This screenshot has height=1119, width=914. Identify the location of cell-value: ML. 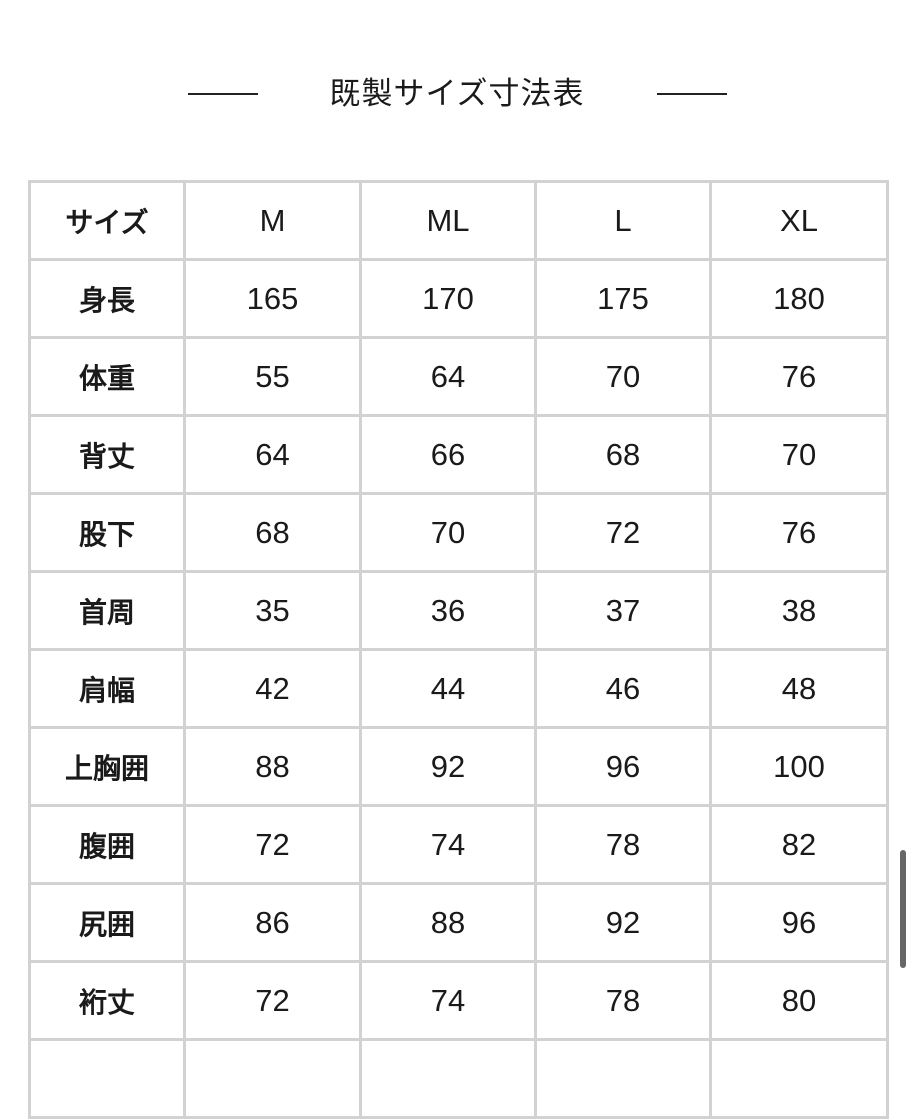
(448, 220).